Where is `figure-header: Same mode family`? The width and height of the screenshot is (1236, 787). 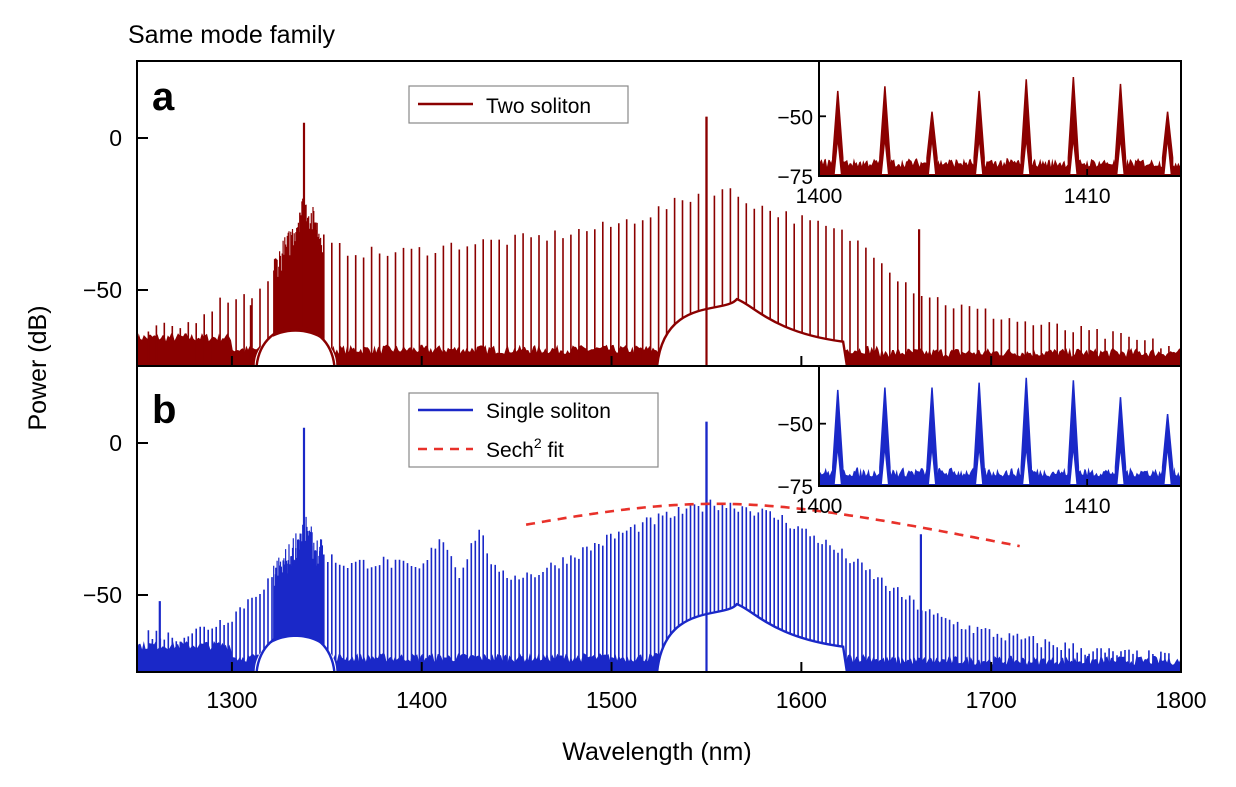
figure-header: Same mode family is located at coordinates (232, 35).